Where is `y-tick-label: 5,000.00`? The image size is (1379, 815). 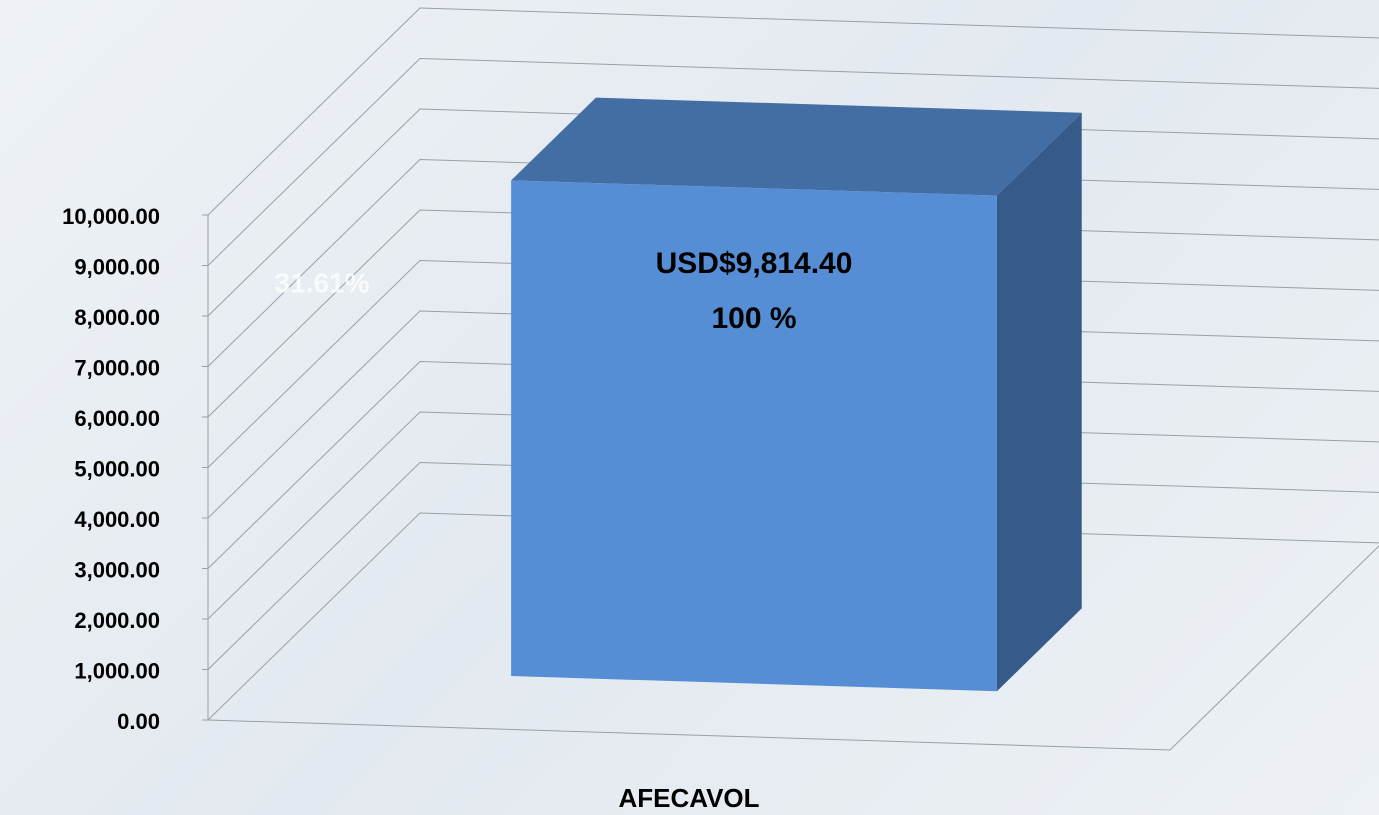 y-tick-label: 5,000.00 is located at coordinates (117, 468).